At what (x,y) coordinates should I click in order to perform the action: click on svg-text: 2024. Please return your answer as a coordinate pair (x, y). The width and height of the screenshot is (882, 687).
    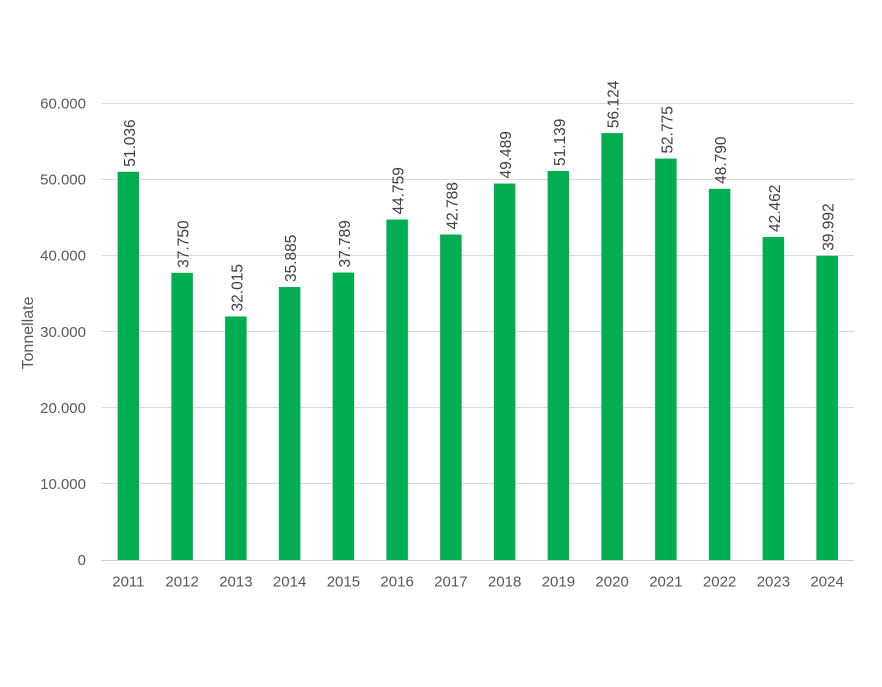
    Looking at the image, I should click on (826, 582).